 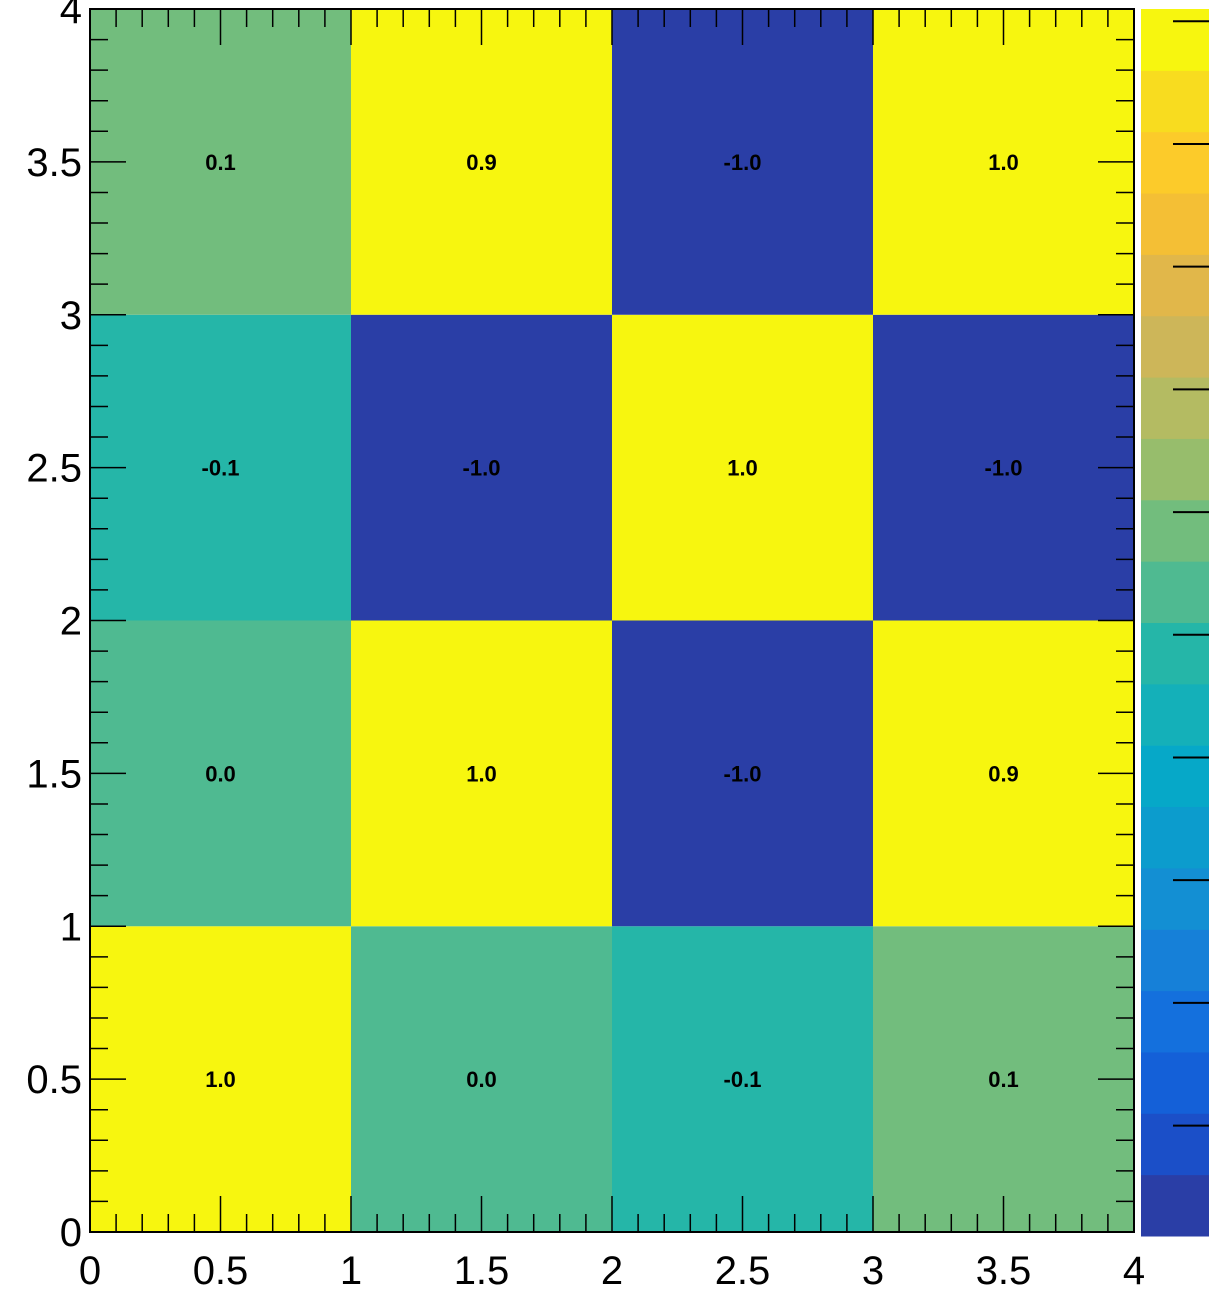 I want to click on x-tick-label: 4, so click(x=1134, y=1271).